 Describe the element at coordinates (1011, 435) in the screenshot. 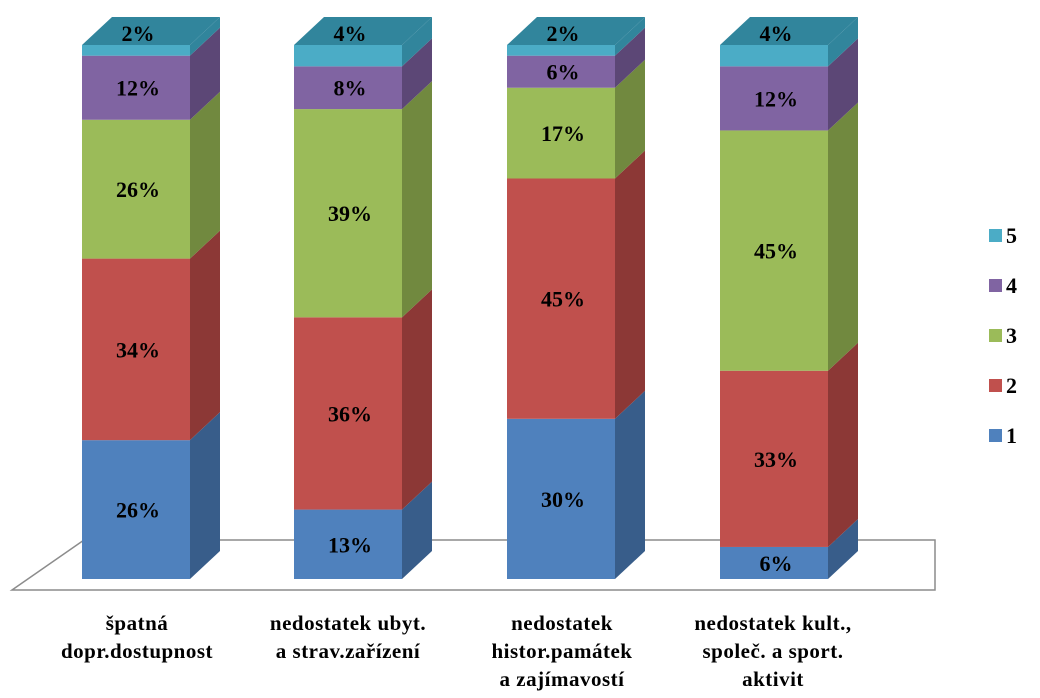

I see `legend-label: 1` at that location.